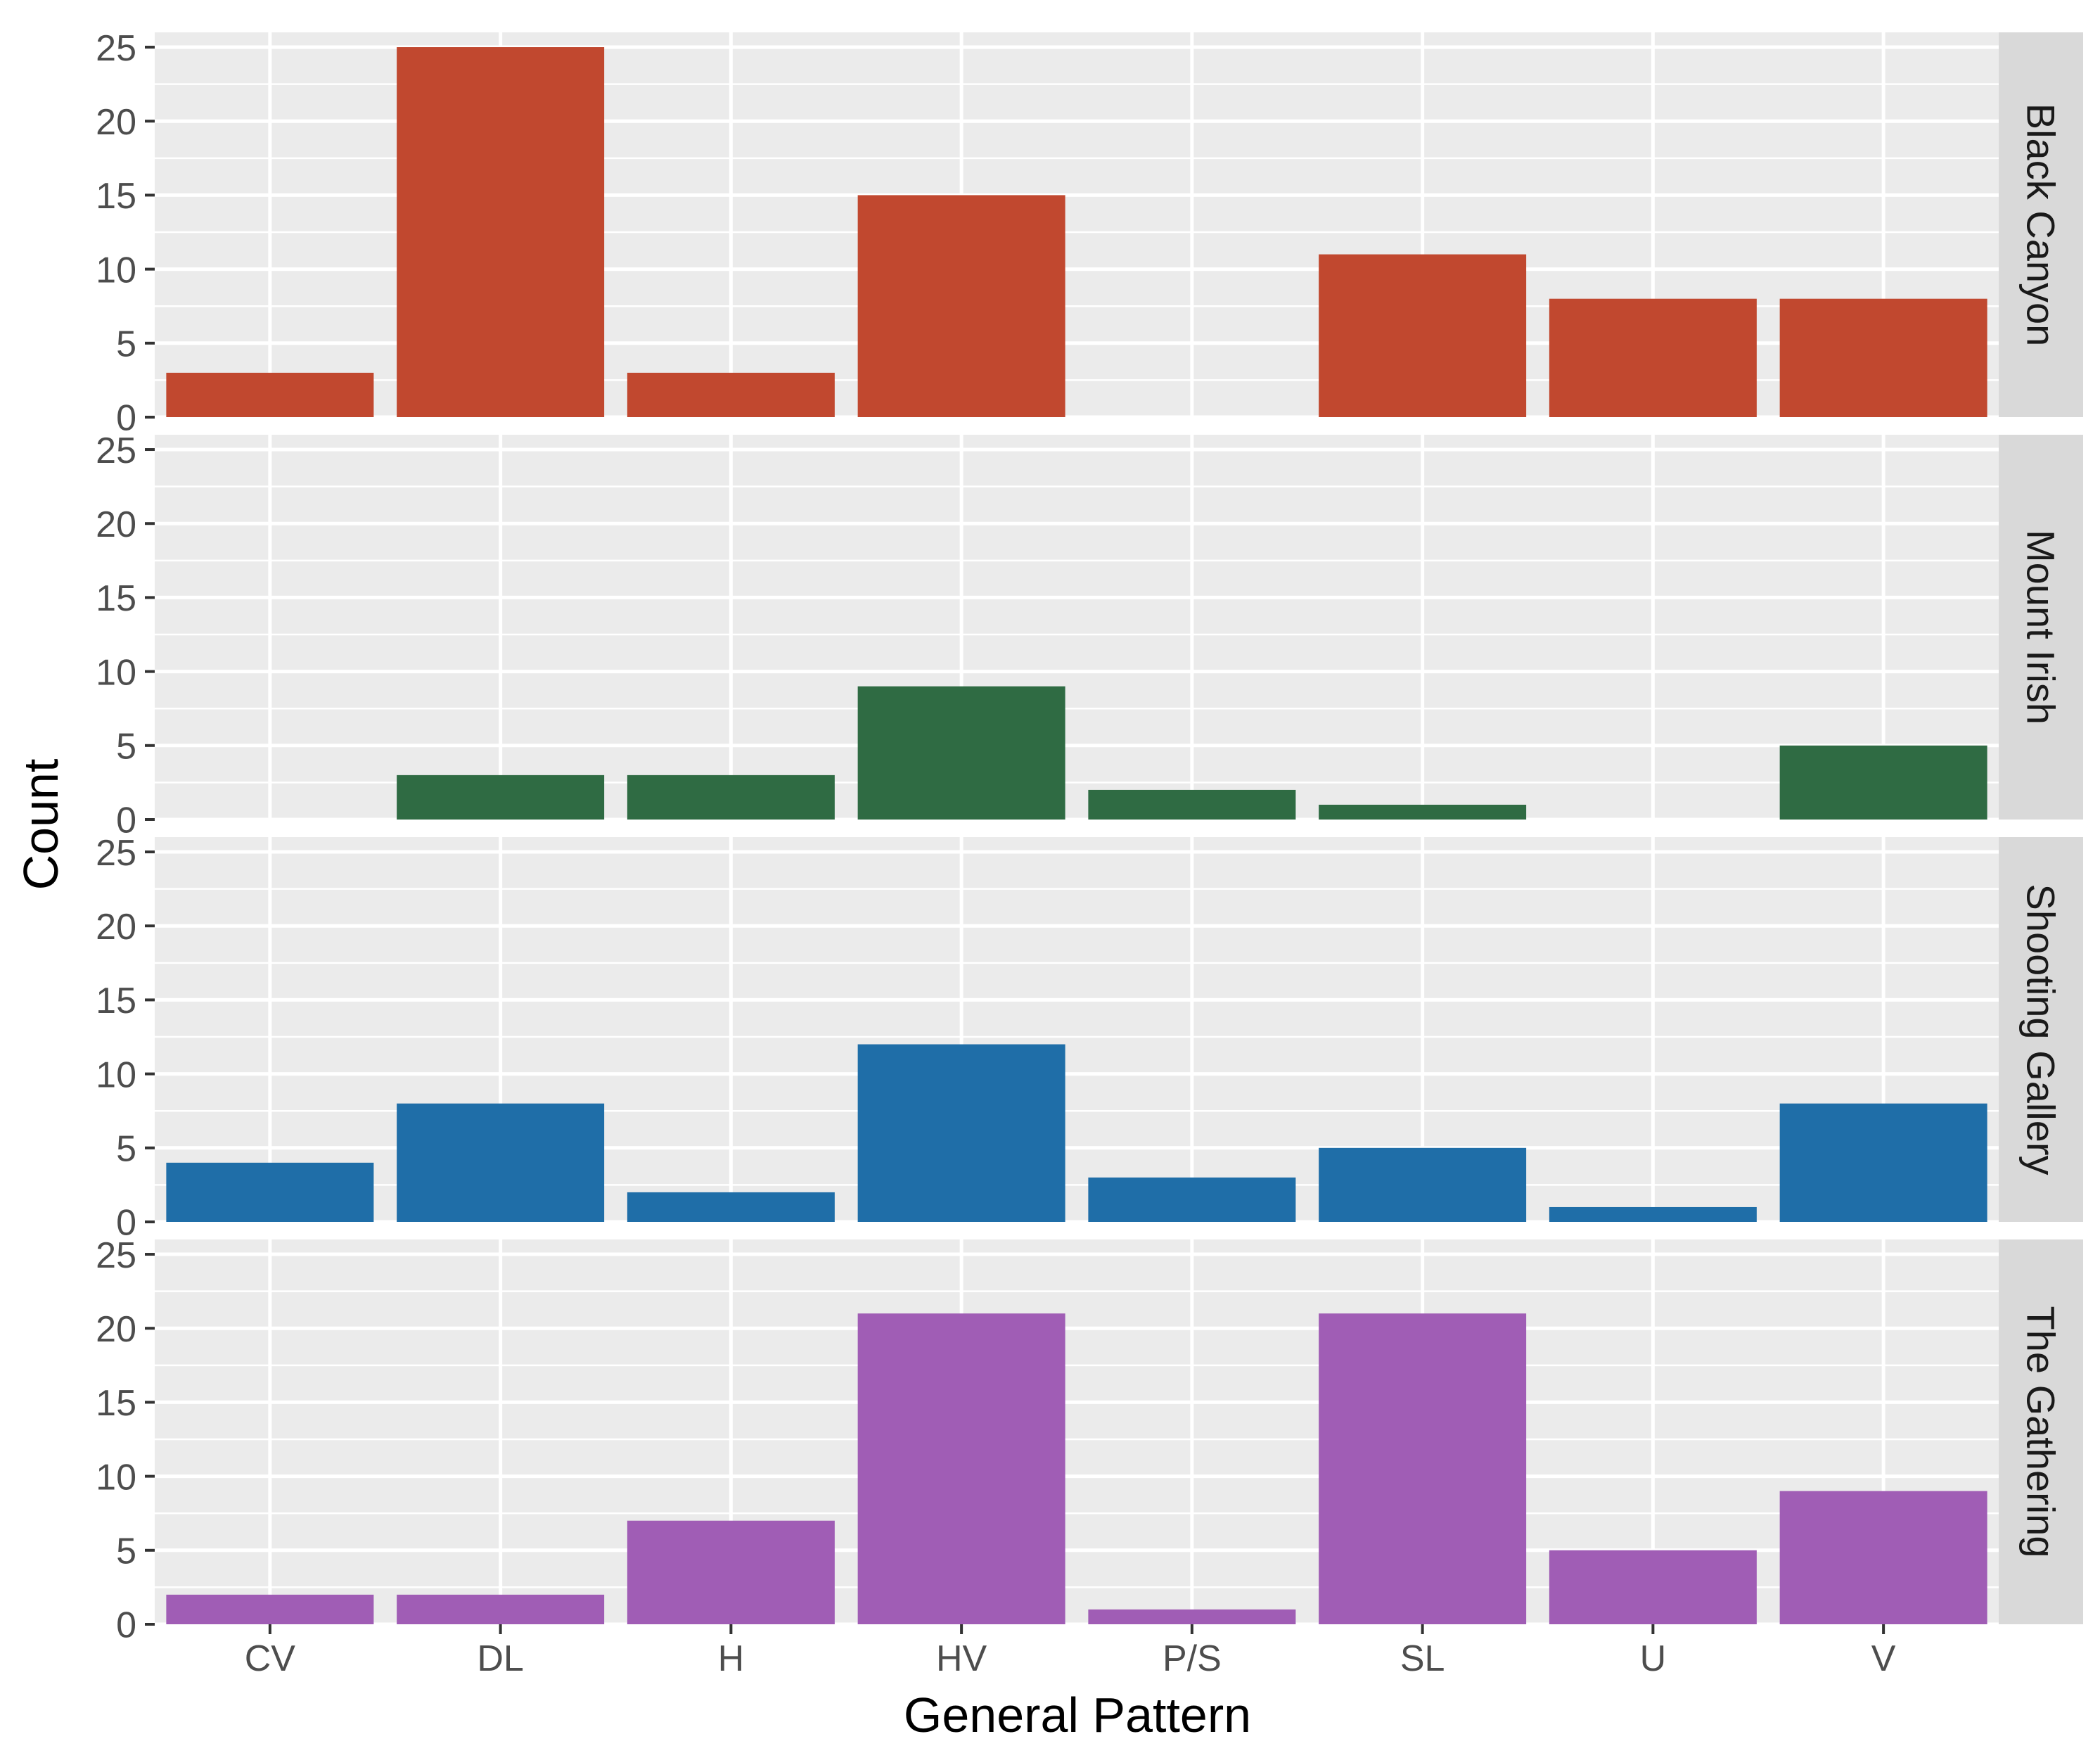 This screenshot has height=1753, width=2100. What do you see at coordinates (961, 1658) in the screenshot?
I see `x-tick-label: HV` at bounding box center [961, 1658].